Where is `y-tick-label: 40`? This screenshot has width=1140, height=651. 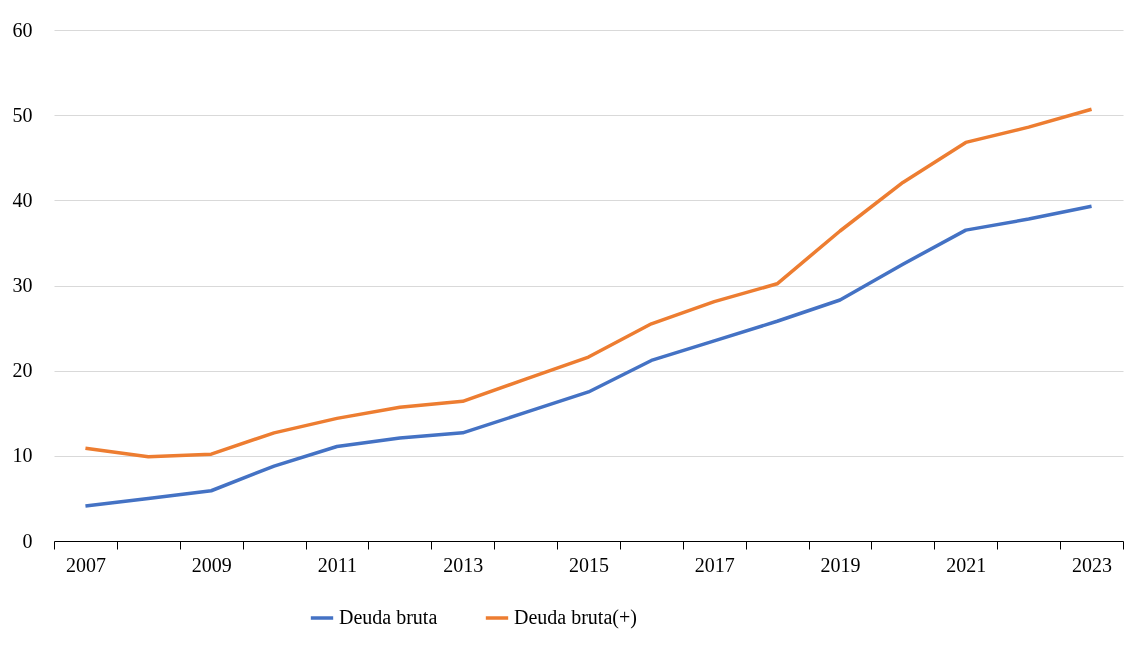 y-tick-label: 40 is located at coordinates (22, 199).